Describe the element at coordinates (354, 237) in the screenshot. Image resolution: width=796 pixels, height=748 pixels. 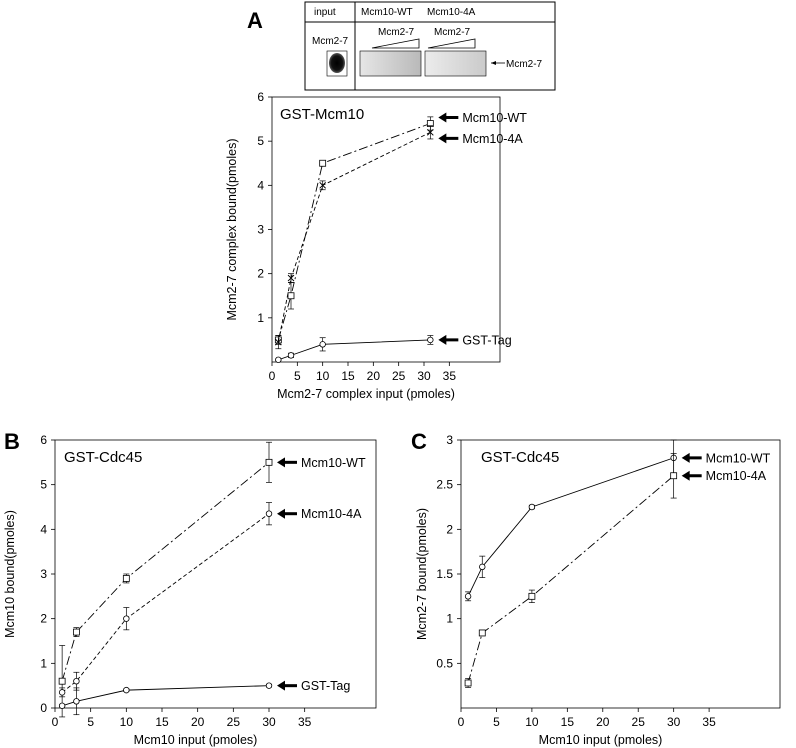
I see `series-line-a-mcm10-4a` at that location.